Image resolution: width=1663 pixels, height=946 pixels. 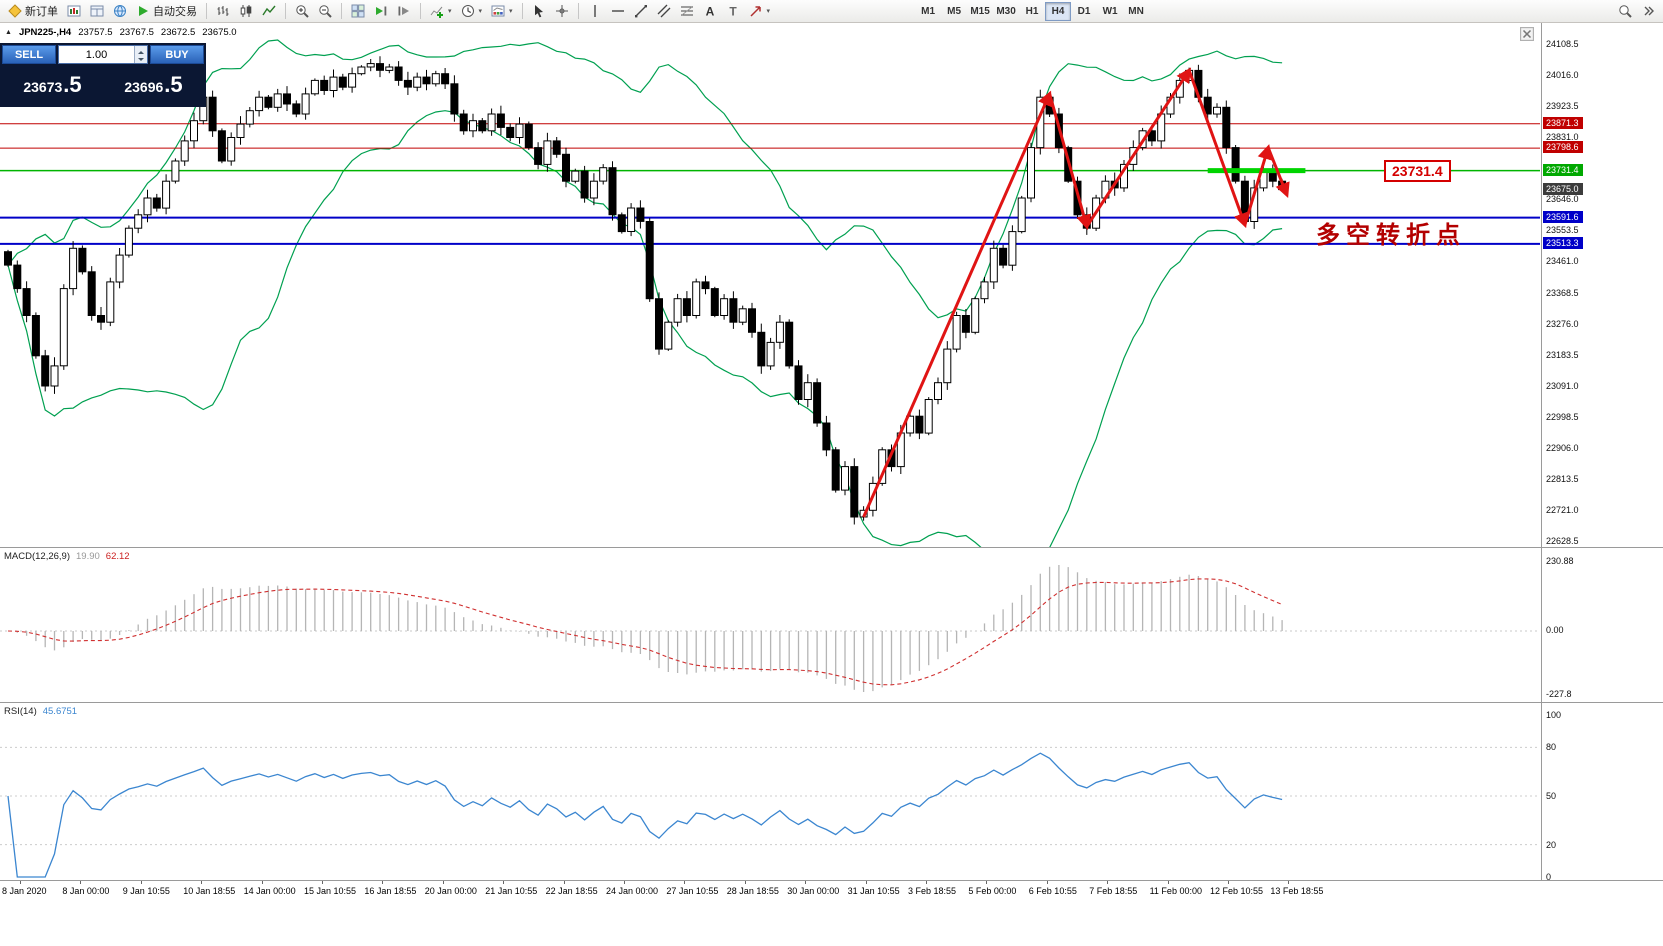 What do you see at coordinates (618, 11) in the screenshot?
I see `horizontal-line-button` at bounding box center [618, 11].